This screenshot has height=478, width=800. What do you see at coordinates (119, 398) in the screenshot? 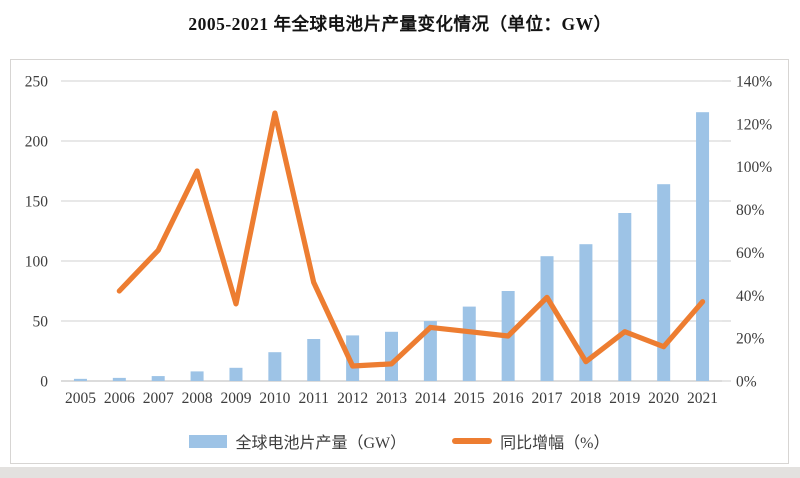
I see `x-axis-label-2006: 2006` at bounding box center [119, 398].